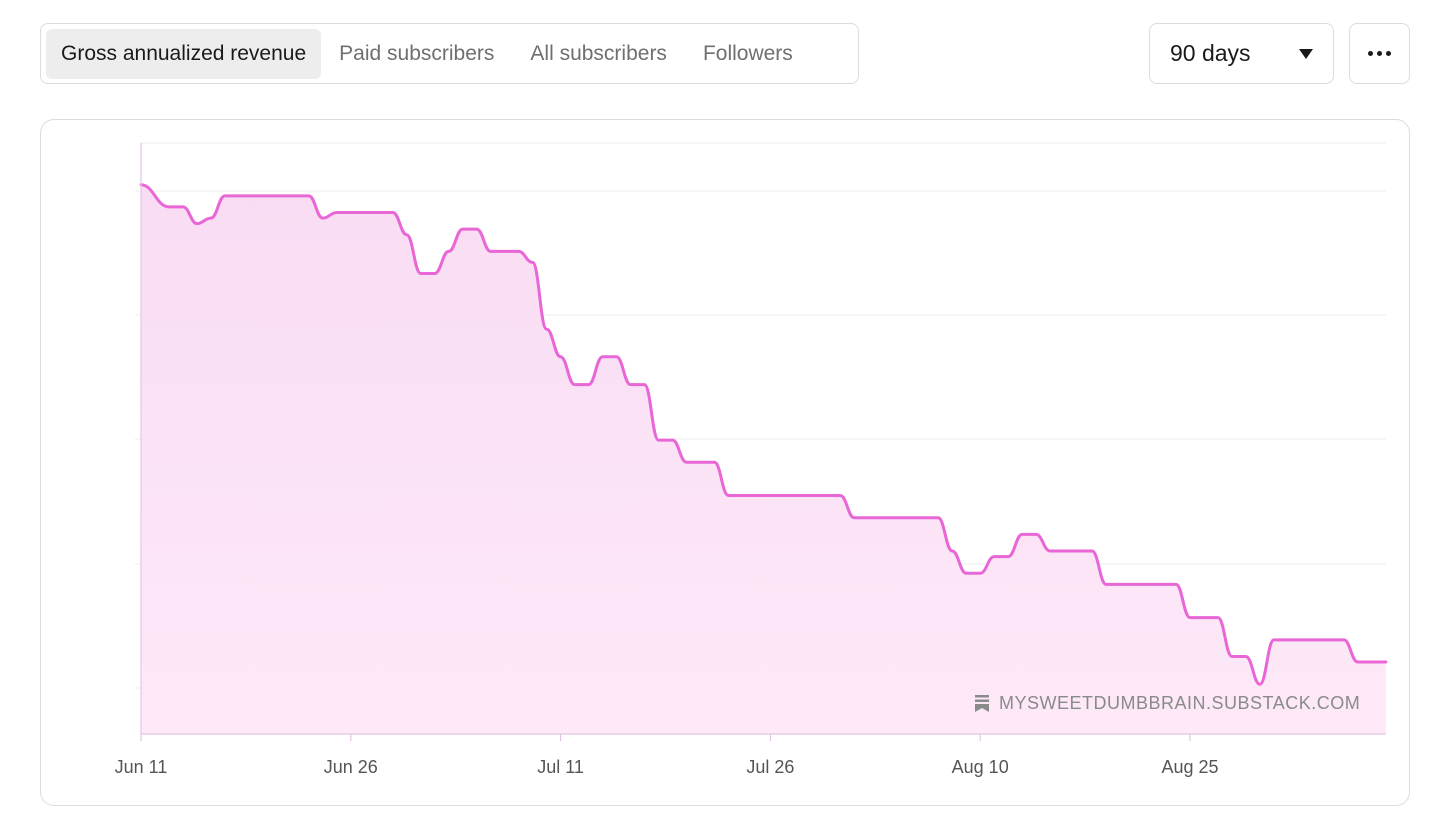 This screenshot has height=834, width=1456. Describe the element at coordinates (598, 53) in the screenshot. I see `tab-all-subscribers: All subscribers` at that location.